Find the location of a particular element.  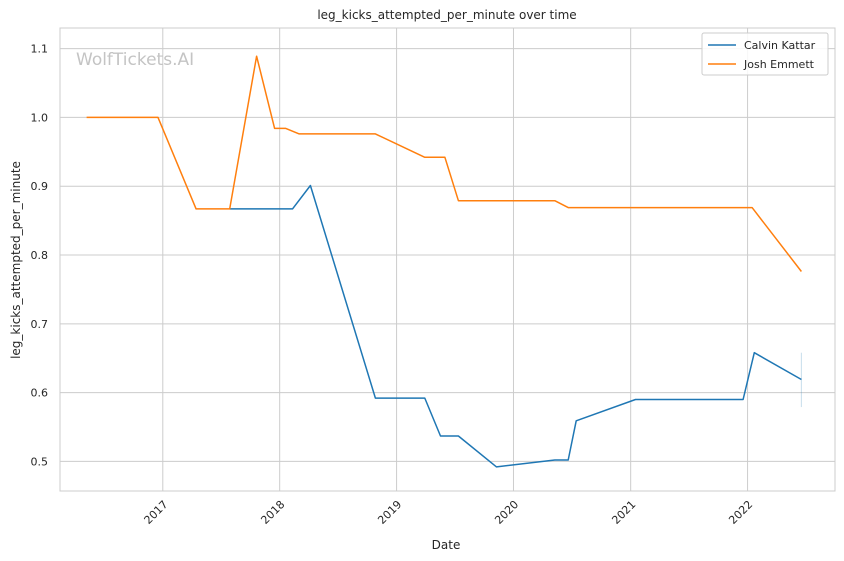

watermark: WolfTickets.AI is located at coordinates (135, 60).